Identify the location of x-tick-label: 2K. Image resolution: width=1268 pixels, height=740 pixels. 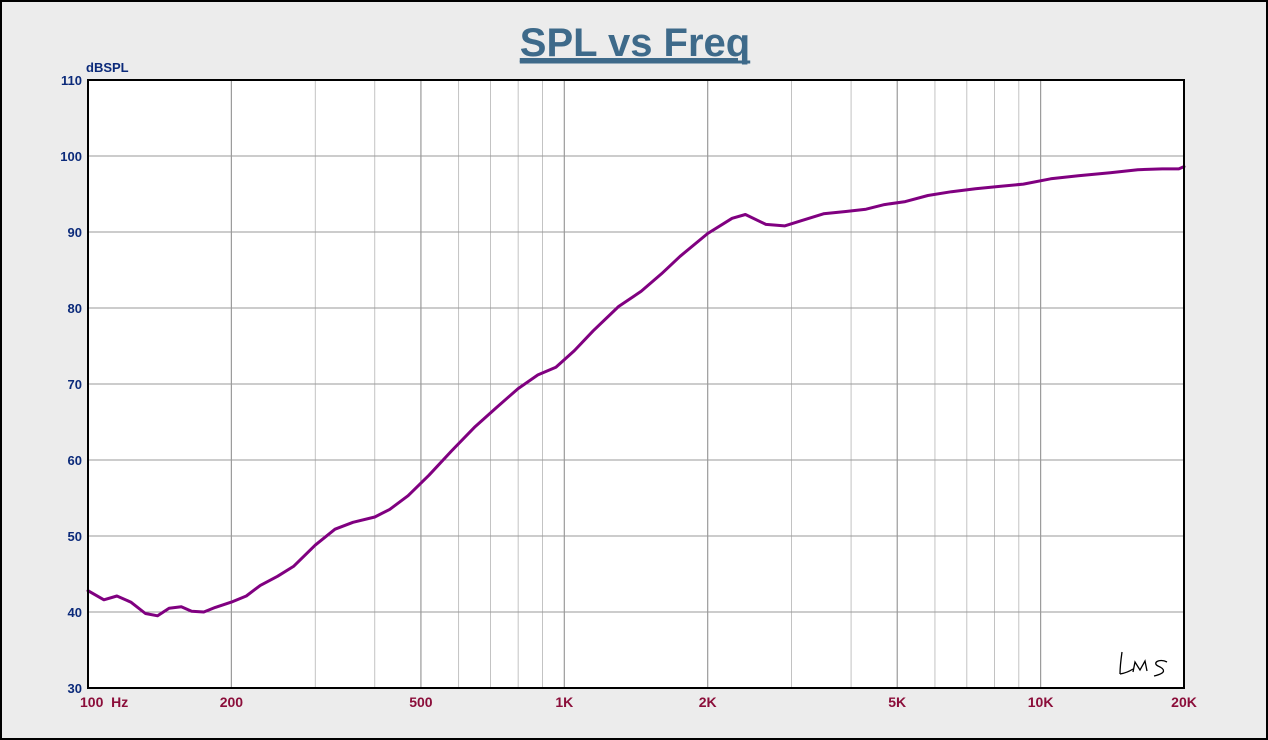
(708, 702).